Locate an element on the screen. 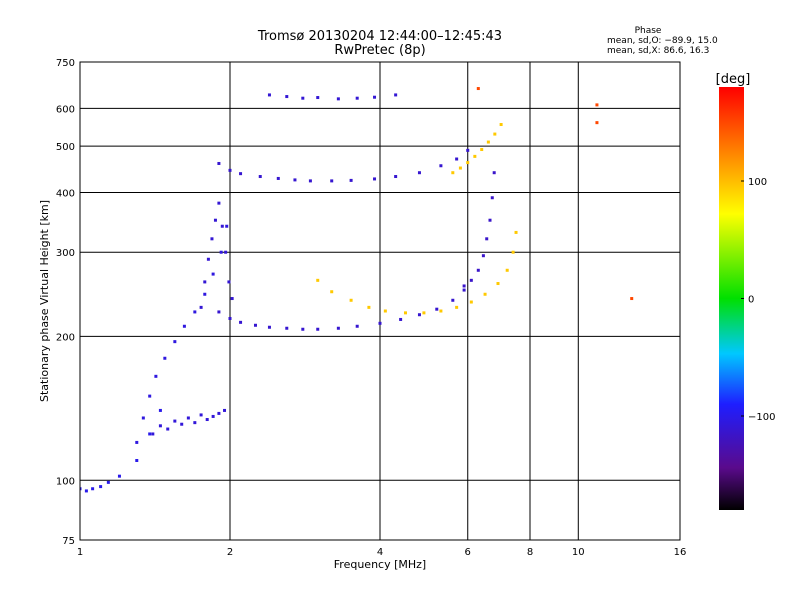 The width and height of the screenshot is (800, 604). colorbar-label: [deg] is located at coordinates (733, 79).